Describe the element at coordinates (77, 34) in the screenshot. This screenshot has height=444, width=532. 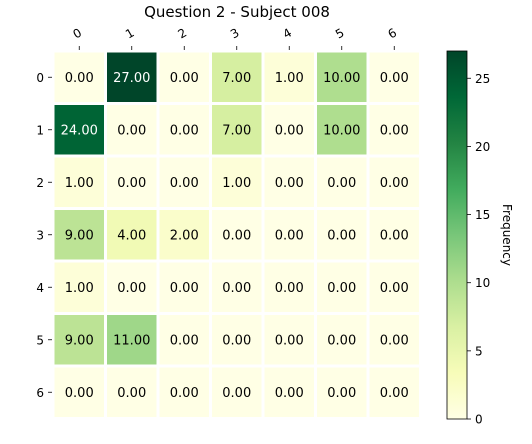
I see `x-tick-label: 0` at that location.